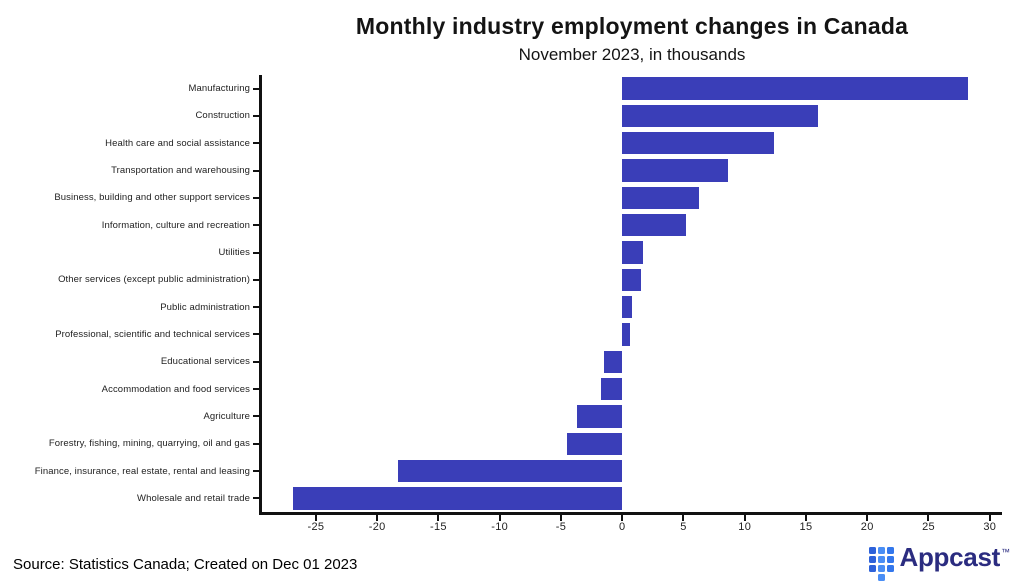  I want to click on x-tick-label: -15, so click(438, 527).